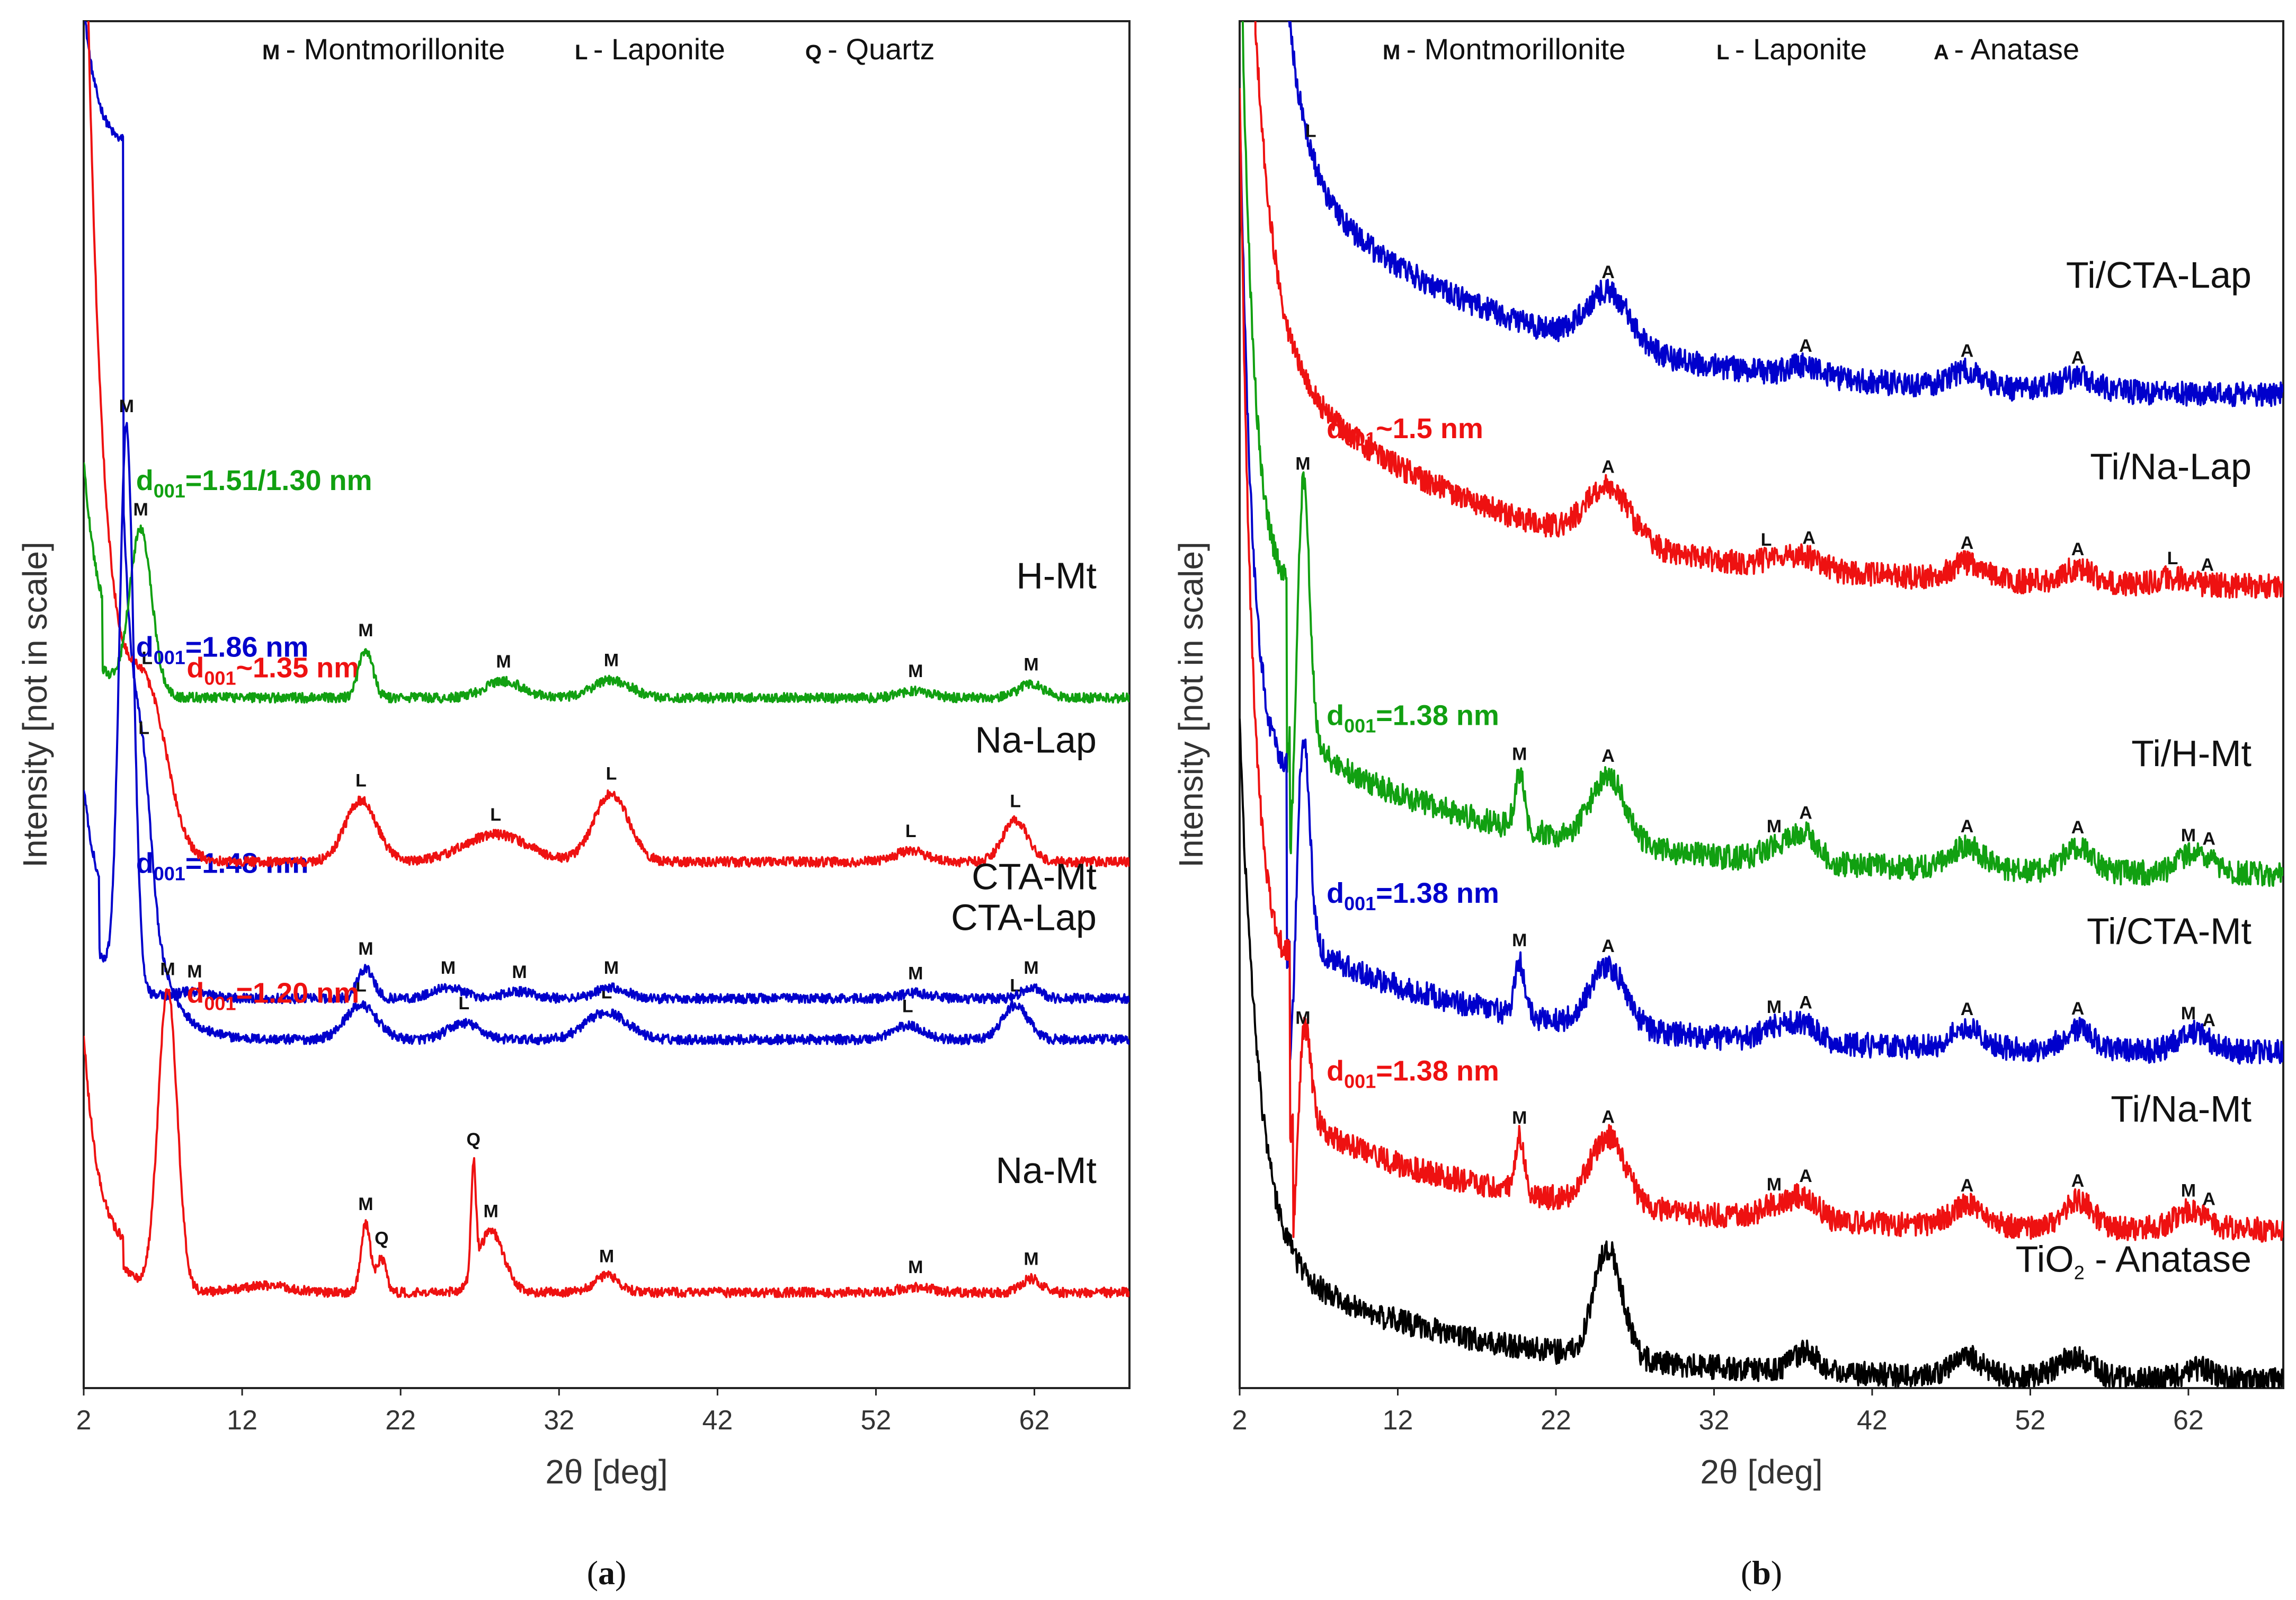 This screenshot has width=2296, height=1600. I want to click on series-name-label: CTA-Mt, so click(1034, 876).